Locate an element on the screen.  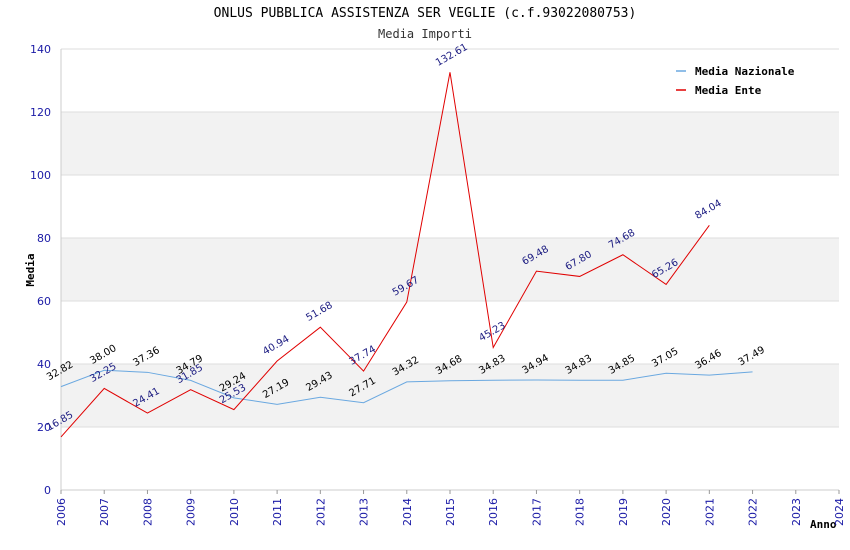
data-label: 84.04 is located at coordinates (708, 210).